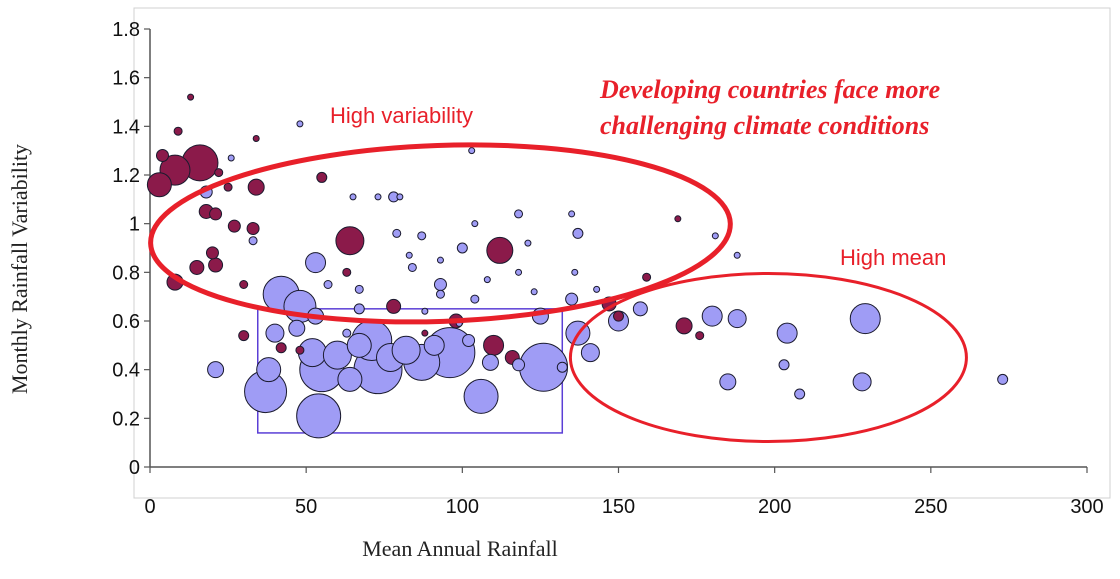 Image resolution: width=1120 pixels, height=579 pixels. I want to click on x-tick-label: 200, so click(774, 507).